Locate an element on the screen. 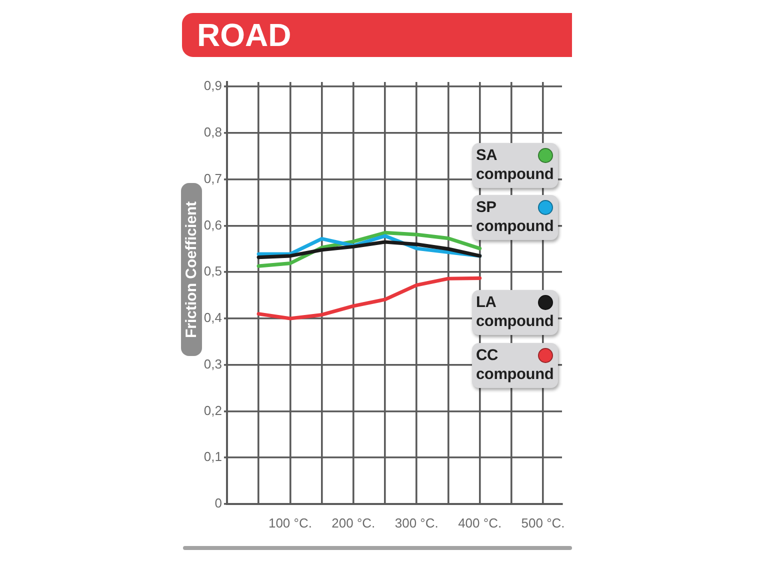 The image size is (760, 570). x-tick-label: 500 °C. is located at coordinates (543, 522).